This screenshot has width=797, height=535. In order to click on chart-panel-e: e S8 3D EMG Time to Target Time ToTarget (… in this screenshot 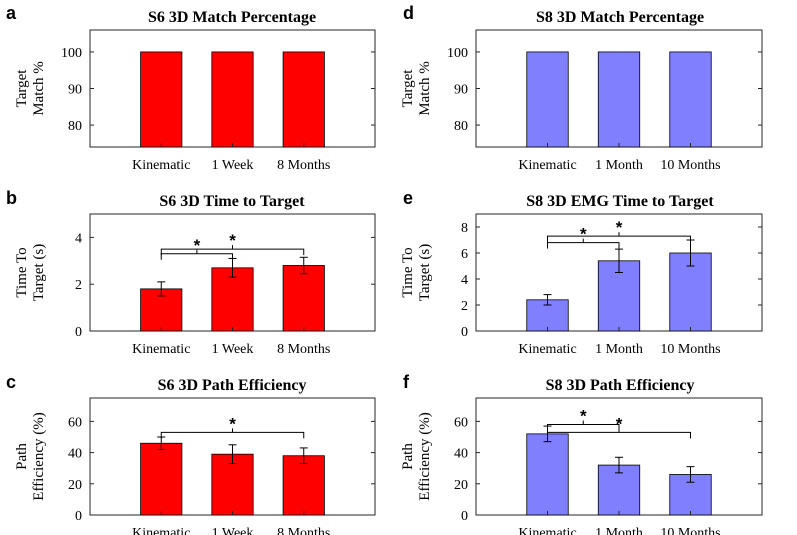, I will do `click(581, 272)`.